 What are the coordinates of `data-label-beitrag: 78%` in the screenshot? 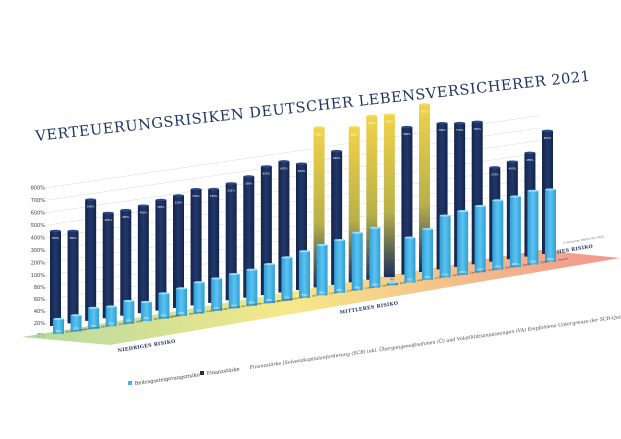 It's located at (305, 295).